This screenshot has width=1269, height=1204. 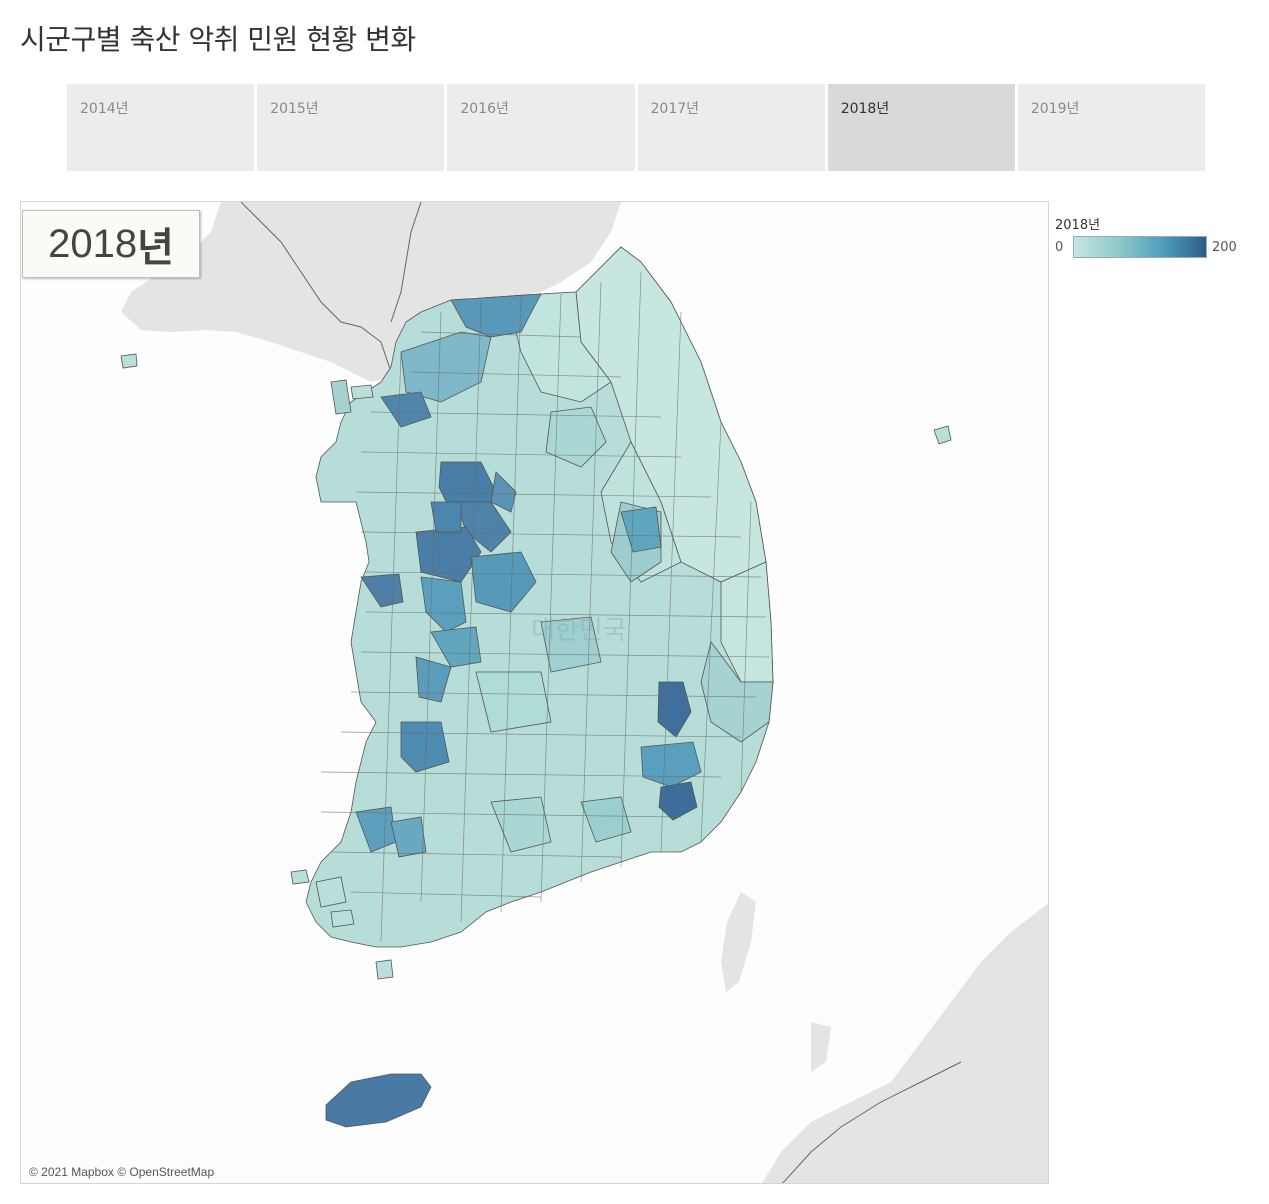 What do you see at coordinates (579, 631) in the screenshot?
I see `country-watermark: 대한민국` at bounding box center [579, 631].